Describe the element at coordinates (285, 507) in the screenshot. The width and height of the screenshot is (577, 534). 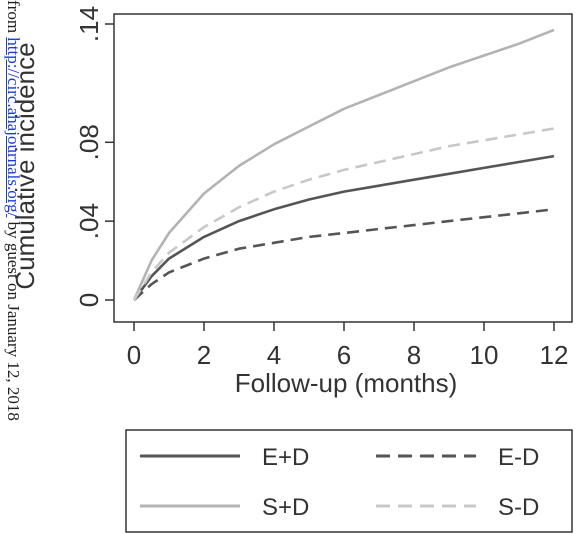
I see `legend-label: S+D` at that location.